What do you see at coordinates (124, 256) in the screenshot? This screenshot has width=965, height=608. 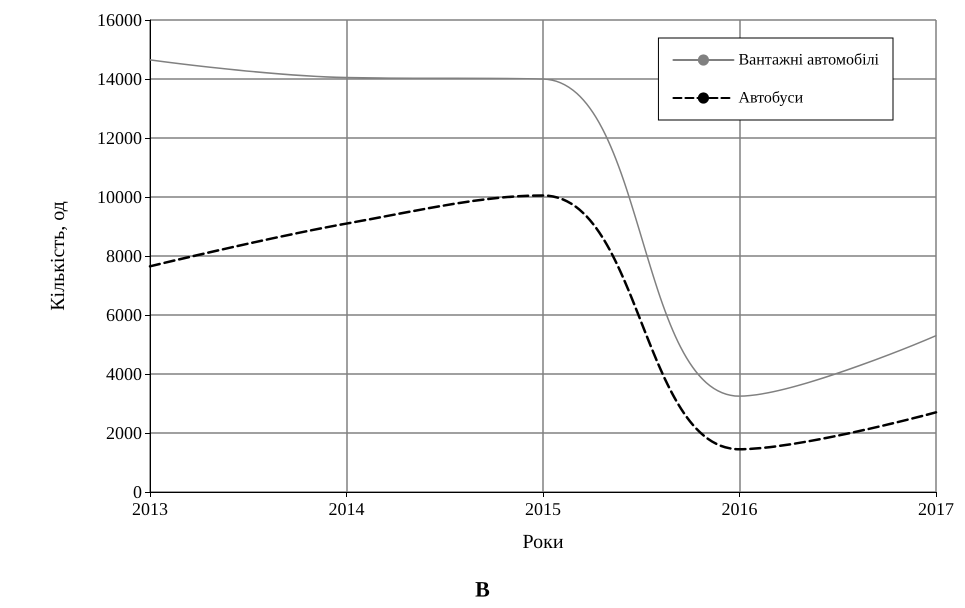 I see `y-tick-label: 8000` at bounding box center [124, 256].